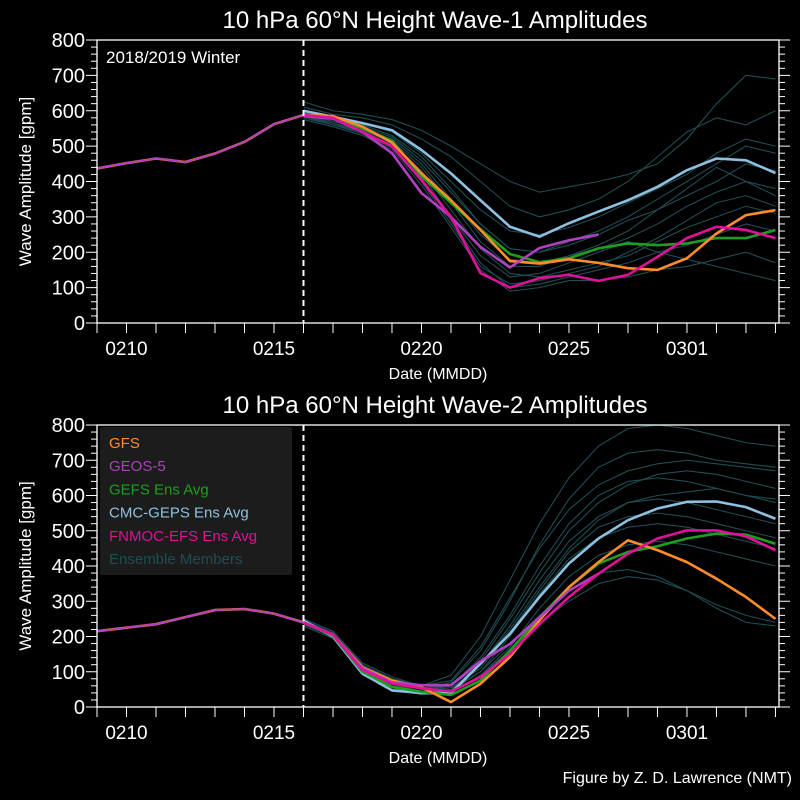  Describe the element at coordinates (435, 20) in the screenshot. I see `chart-title: 10 hPa 60°N Height Wave-1 Amplitudes` at that location.